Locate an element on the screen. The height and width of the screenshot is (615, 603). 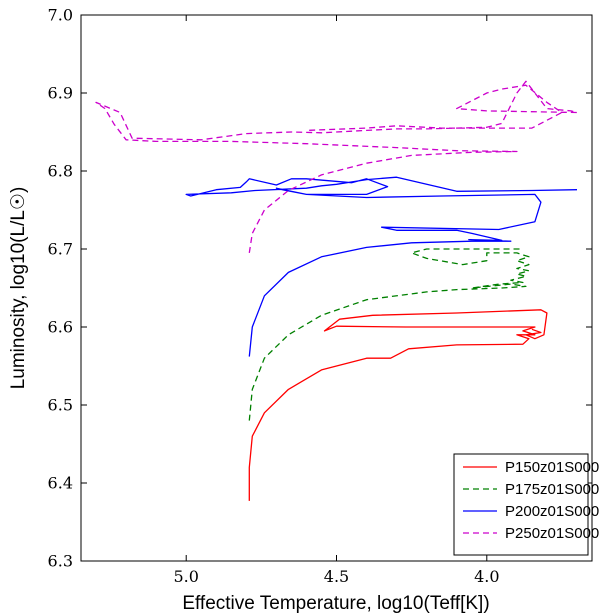
y-axis-label: Luminosity, log10(L/L☉) is located at coordinates (18, 288).